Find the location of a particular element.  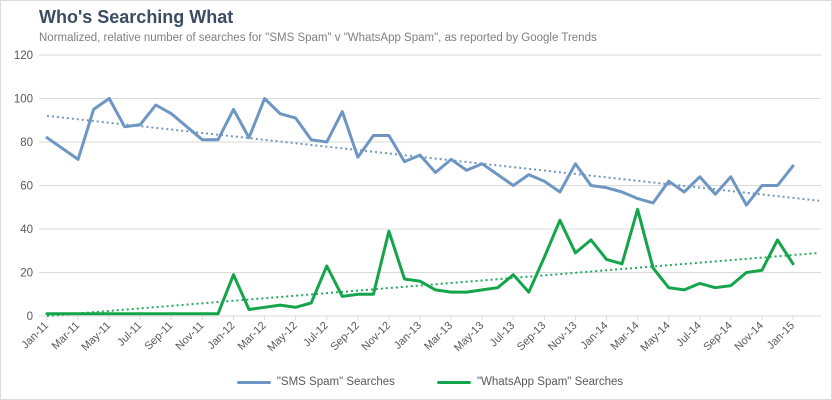

y-axis-tick-label: 100 is located at coordinates (23, 100).